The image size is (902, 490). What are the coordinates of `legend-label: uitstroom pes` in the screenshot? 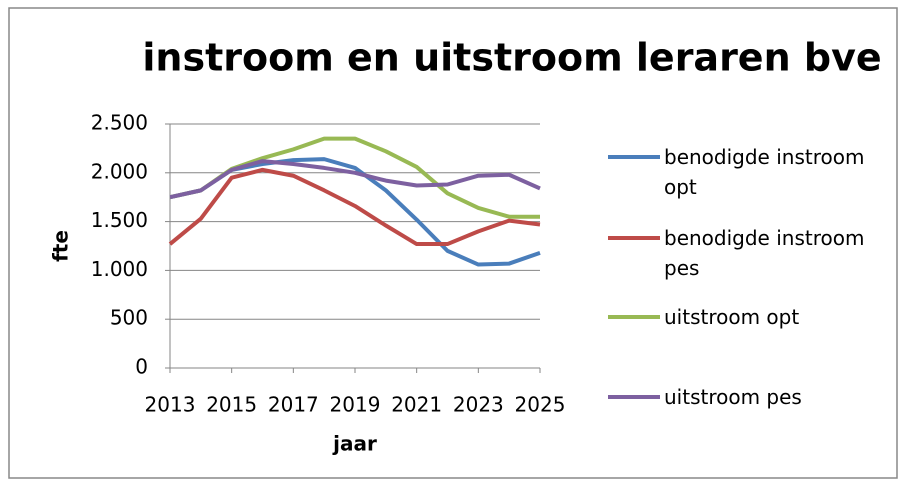 It's located at (733, 397).